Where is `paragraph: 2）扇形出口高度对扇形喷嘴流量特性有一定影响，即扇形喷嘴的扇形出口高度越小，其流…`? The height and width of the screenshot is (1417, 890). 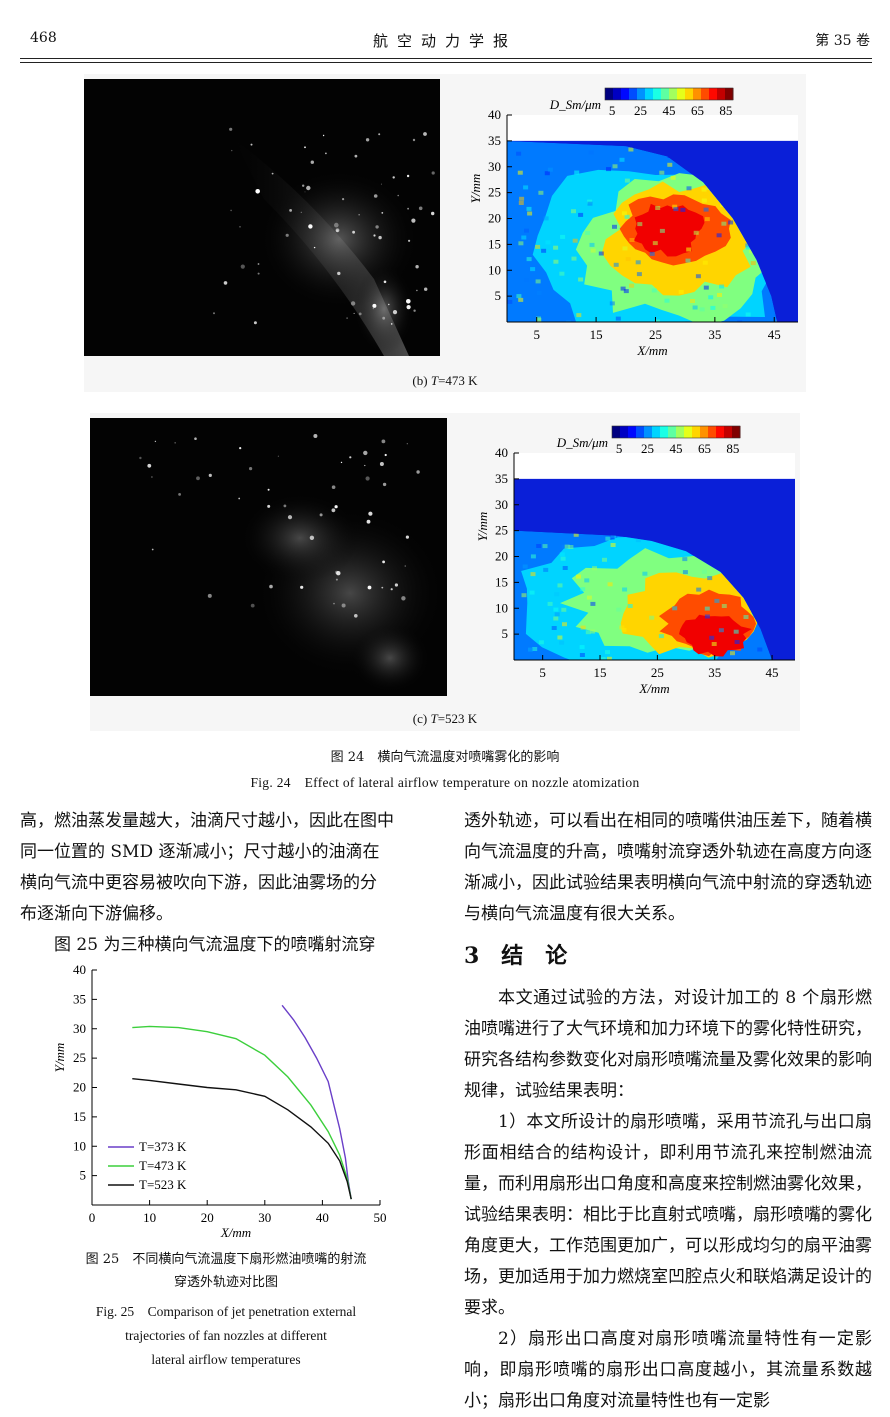
paragraph: 2）扇形出口高度对扇形喷嘴流量特性有一定影响，即扇形喷嘴的扇形出口高度越小，其流… is located at coordinates (668, 1370).